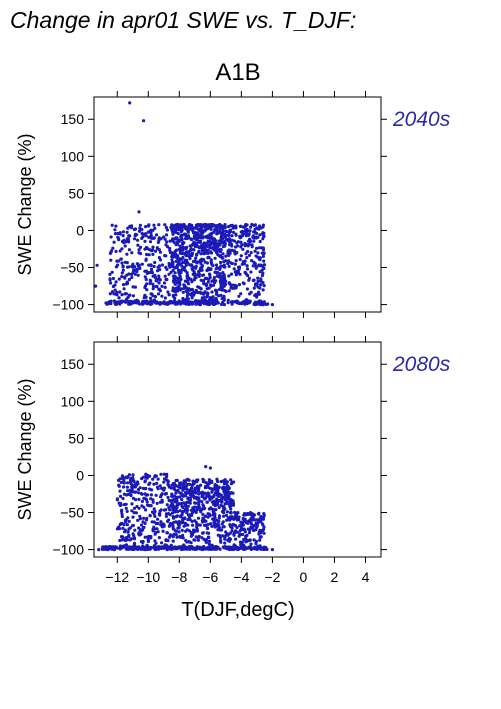 This screenshot has width=501, height=709. Describe the element at coordinates (76, 193) in the screenshot. I see `y-tick-label: 50` at that location.